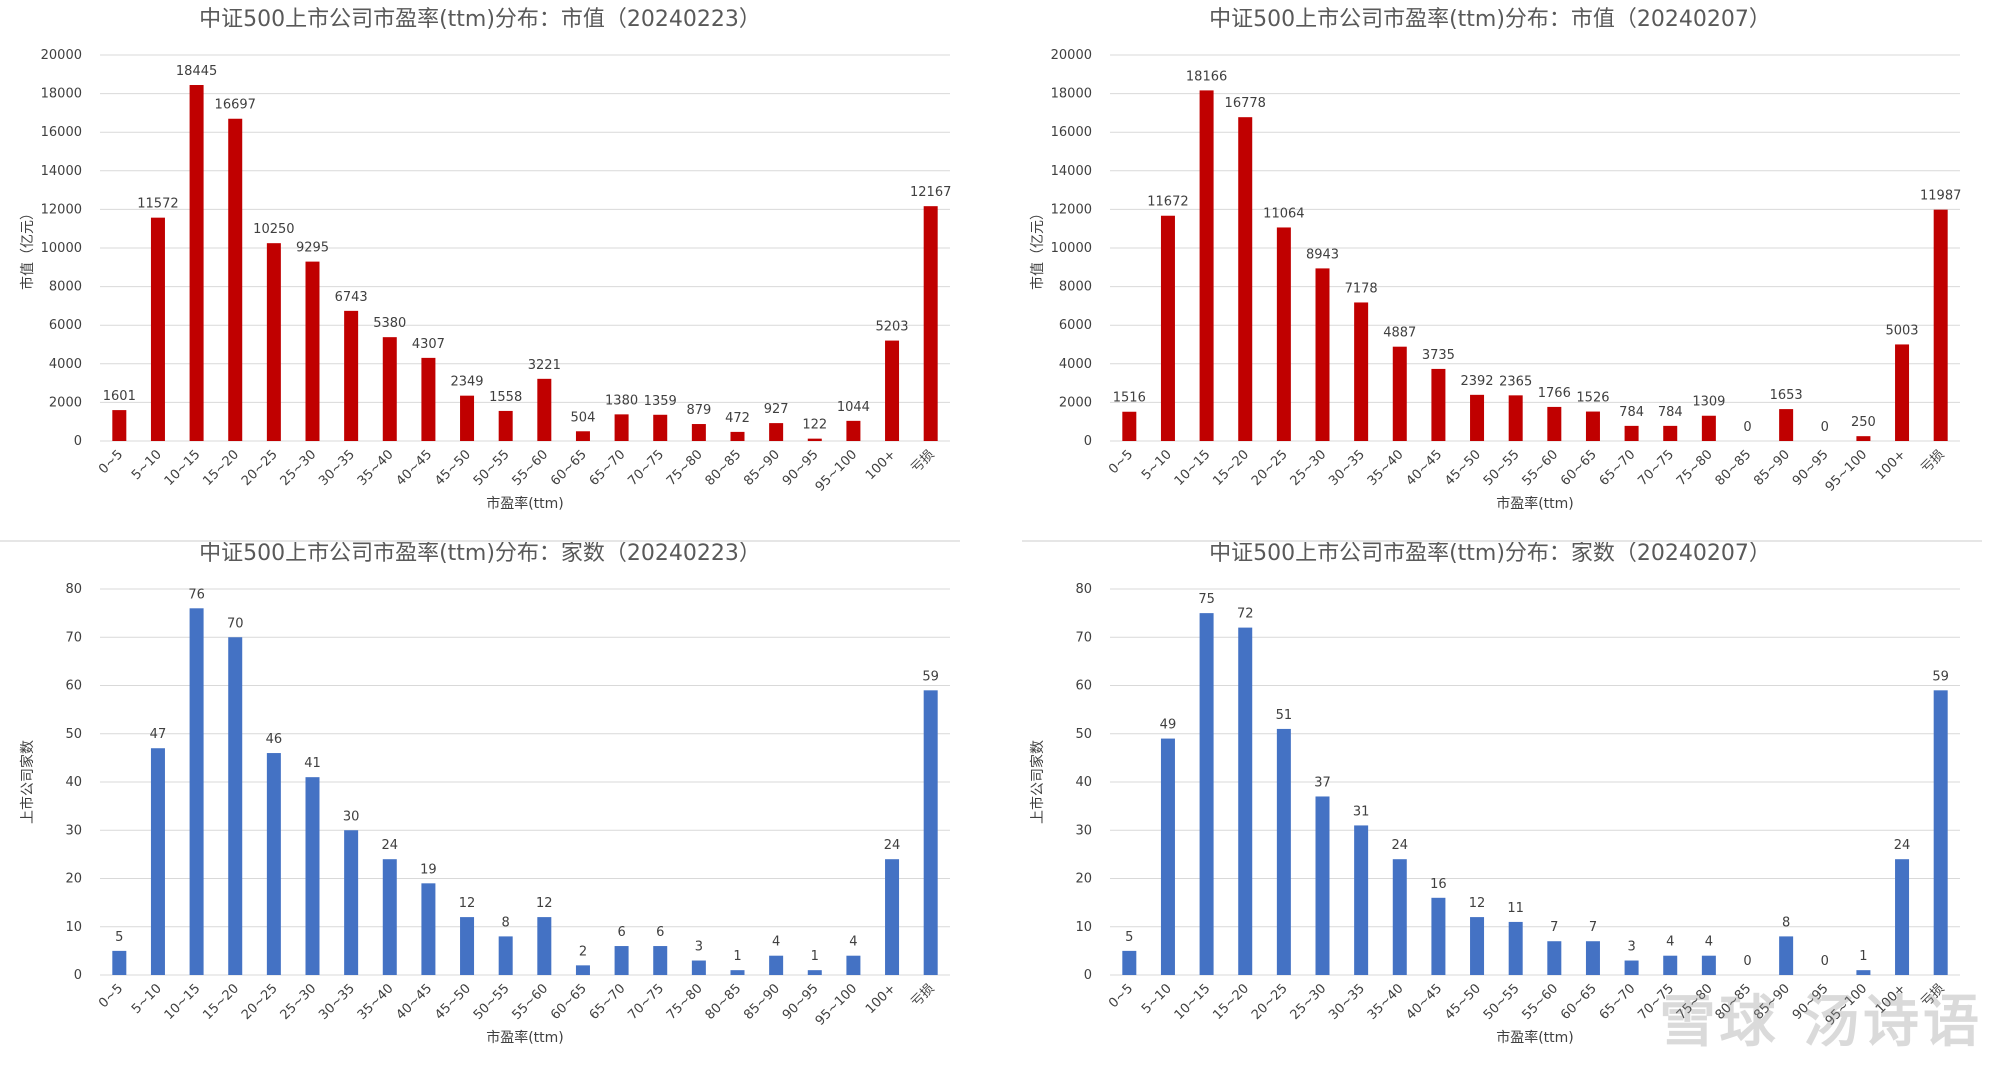 The height and width of the screenshot is (1068, 2005). Describe the element at coordinates (1940, 196) in the screenshot. I see `data-label: 11987` at that location.